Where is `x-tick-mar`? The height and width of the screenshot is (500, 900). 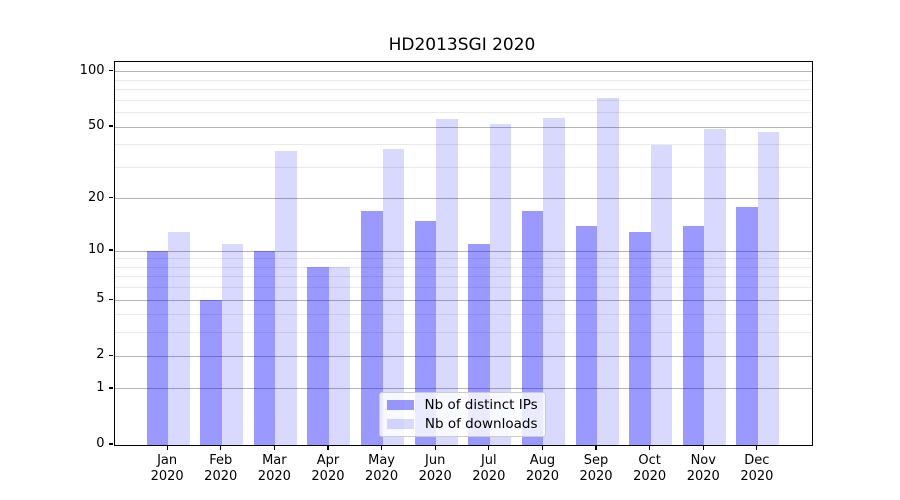
x-tick-mar is located at coordinates (274, 447).